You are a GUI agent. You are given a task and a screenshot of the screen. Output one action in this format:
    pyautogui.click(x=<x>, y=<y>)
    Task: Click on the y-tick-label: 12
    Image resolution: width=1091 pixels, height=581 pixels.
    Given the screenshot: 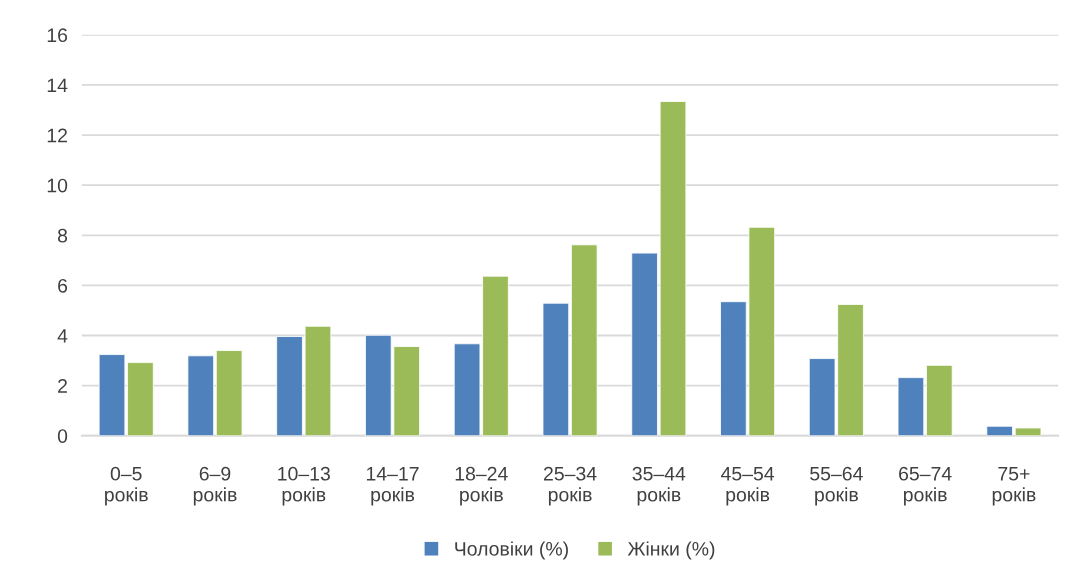 What is the action you would take?
    pyautogui.click(x=57, y=135)
    